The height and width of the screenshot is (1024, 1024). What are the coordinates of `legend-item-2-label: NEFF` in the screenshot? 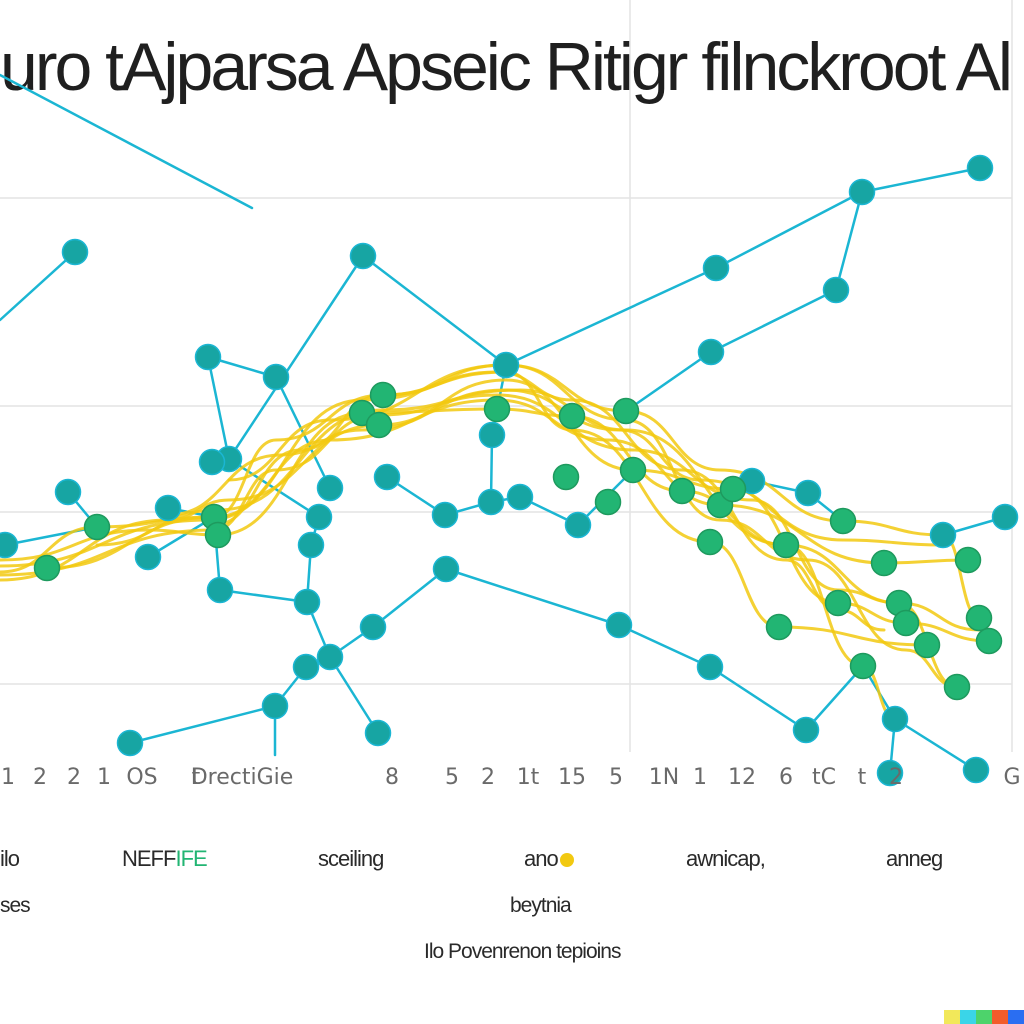 It's located at (149, 858).